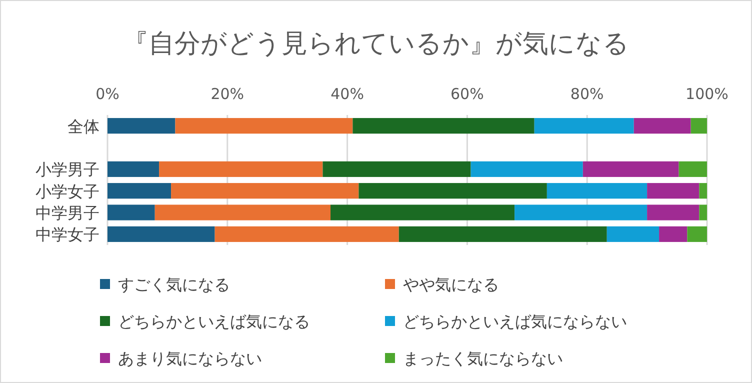  What do you see at coordinates (68, 170) in the screenshot?
I see `y-tick-label: 小学男子` at bounding box center [68, 170].